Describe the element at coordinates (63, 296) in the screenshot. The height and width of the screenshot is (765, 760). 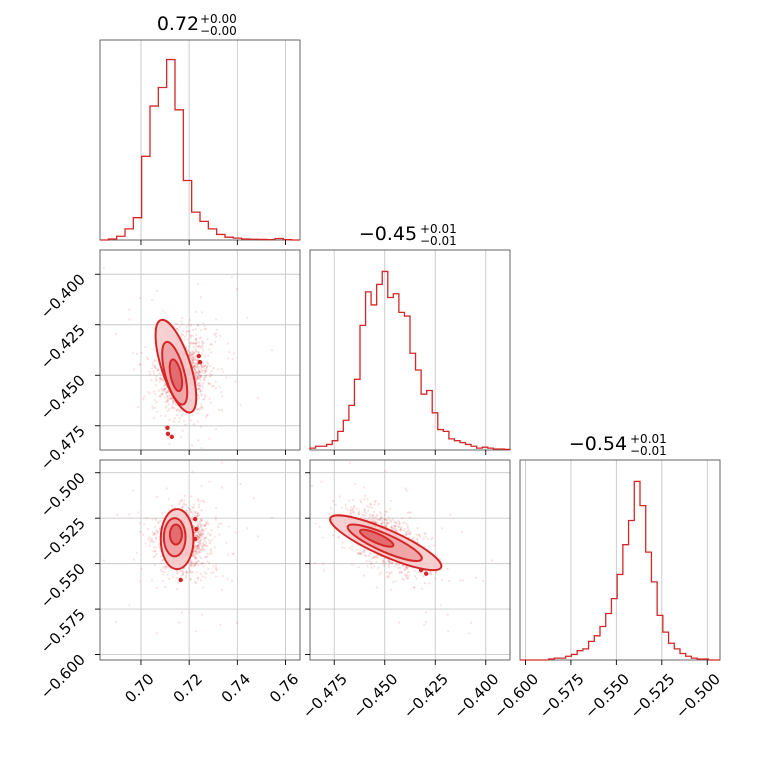
I see `ytick-label-p1-3: −0.400` at that location.